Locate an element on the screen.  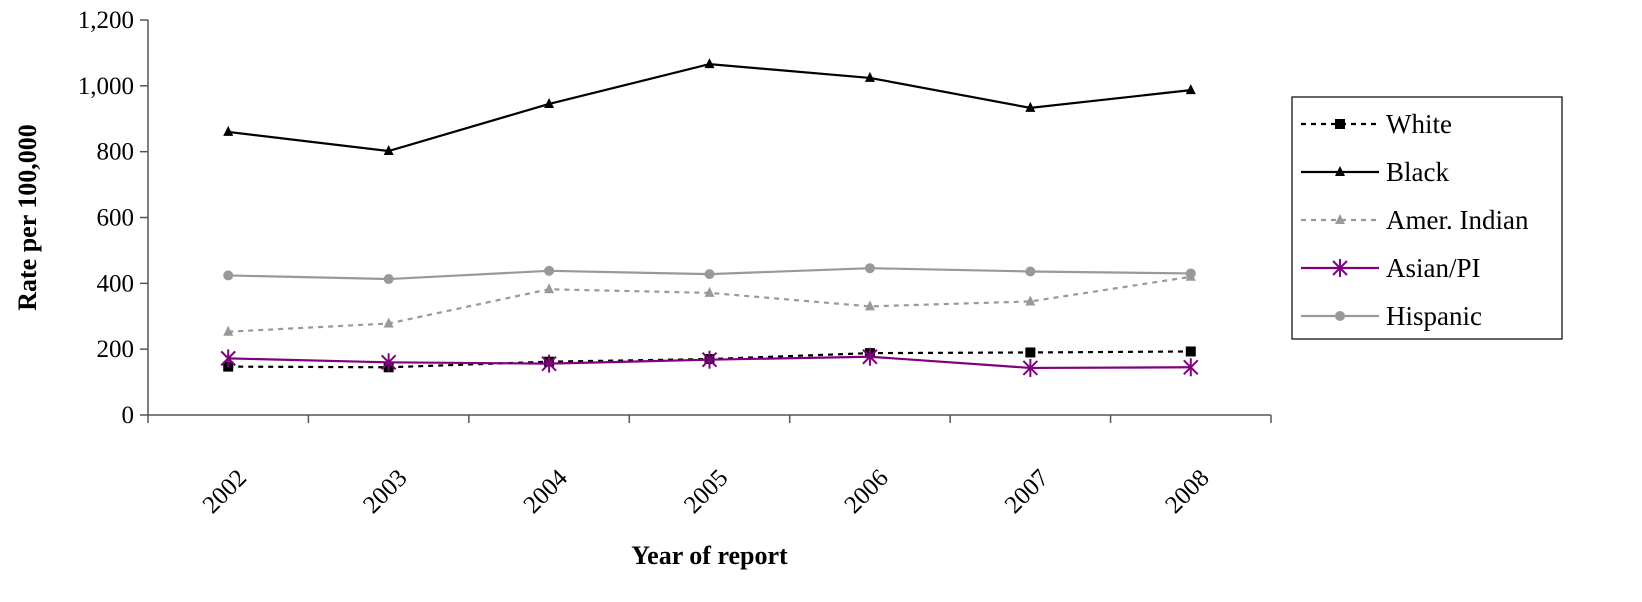
legend-box is located at coordinates (1427, 218).